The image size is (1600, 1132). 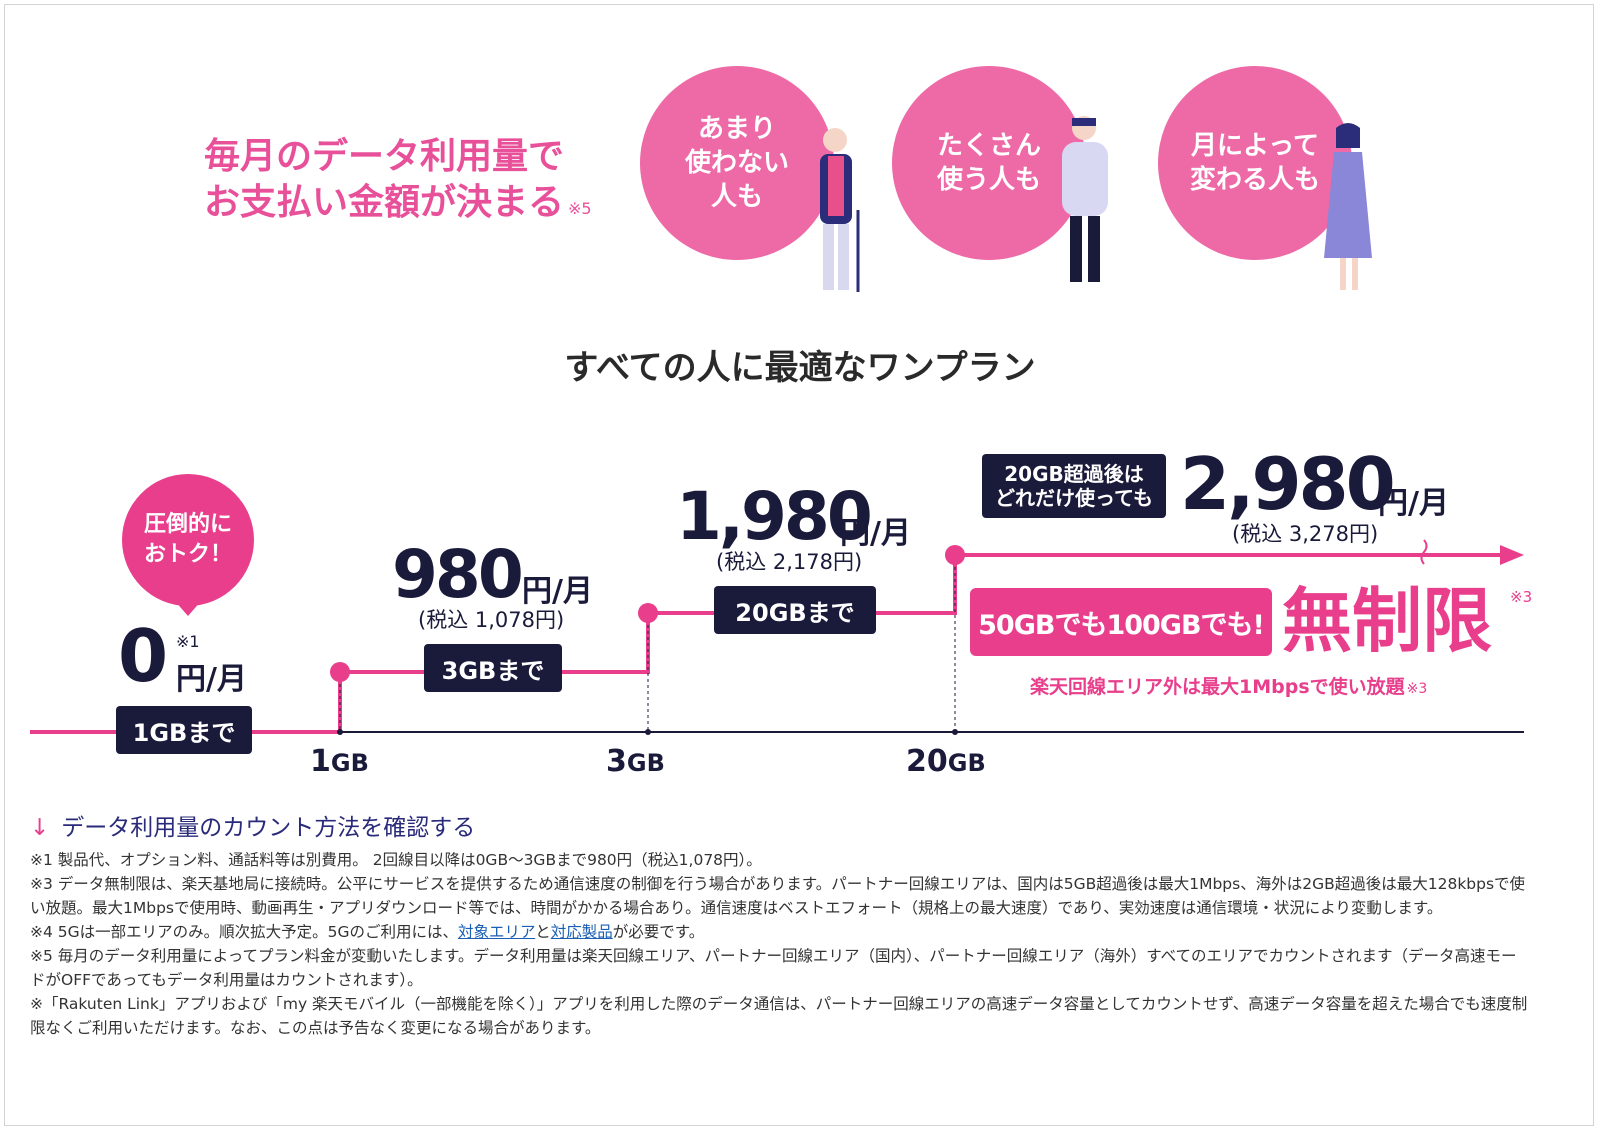 I want to click on arrow-down-icon: ↓, so click(x=40, y=828).